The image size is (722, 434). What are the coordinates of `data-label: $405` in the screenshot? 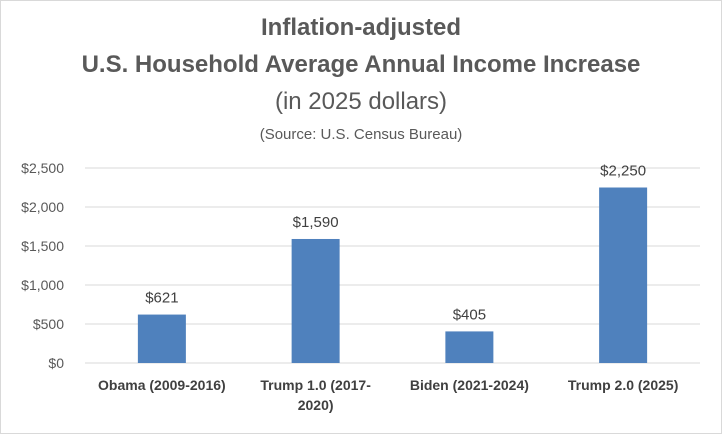 It's located at (469, 314).